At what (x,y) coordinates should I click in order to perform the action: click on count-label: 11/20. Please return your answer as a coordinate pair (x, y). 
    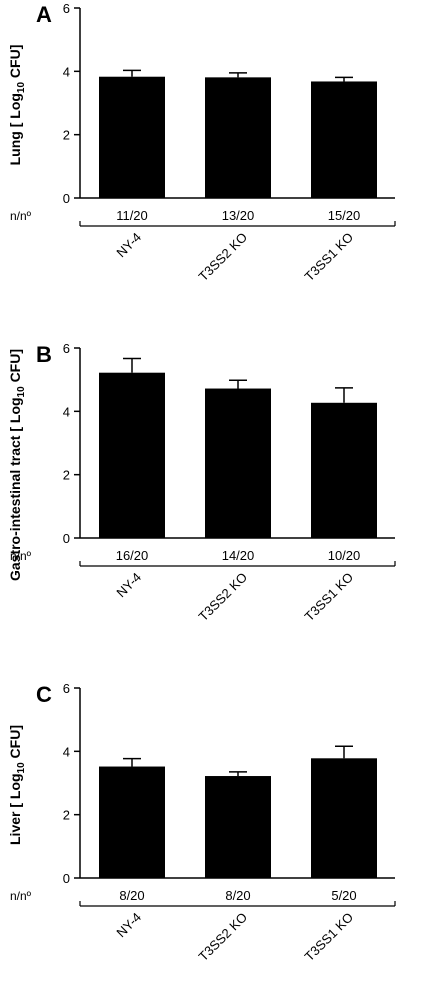
    Looking at the image, I should click on (132, 215).